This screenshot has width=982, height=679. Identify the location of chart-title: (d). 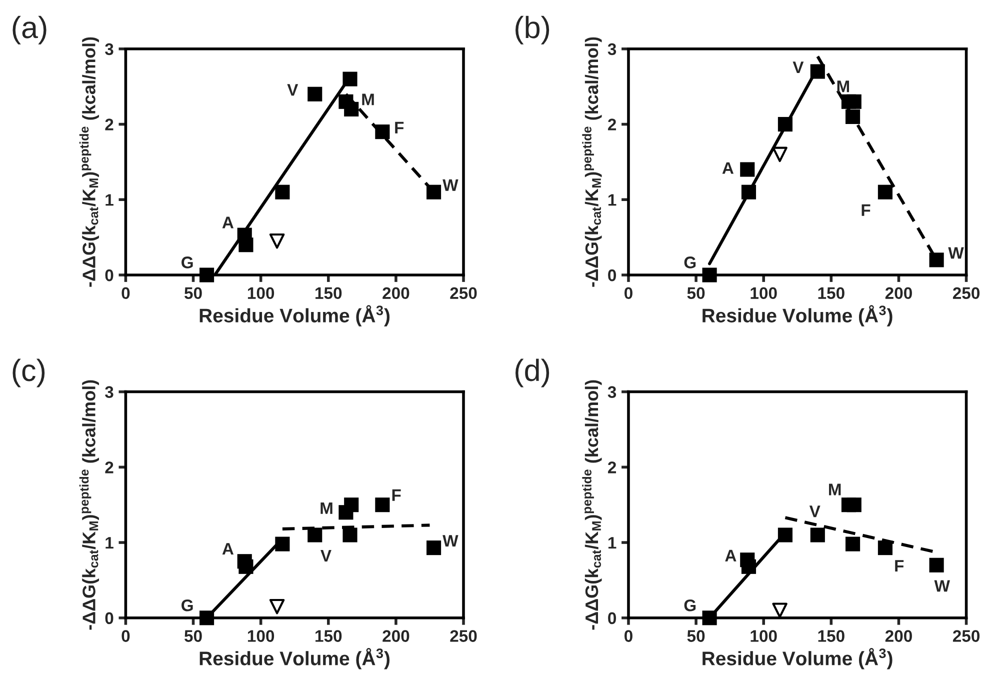
(533, 373).